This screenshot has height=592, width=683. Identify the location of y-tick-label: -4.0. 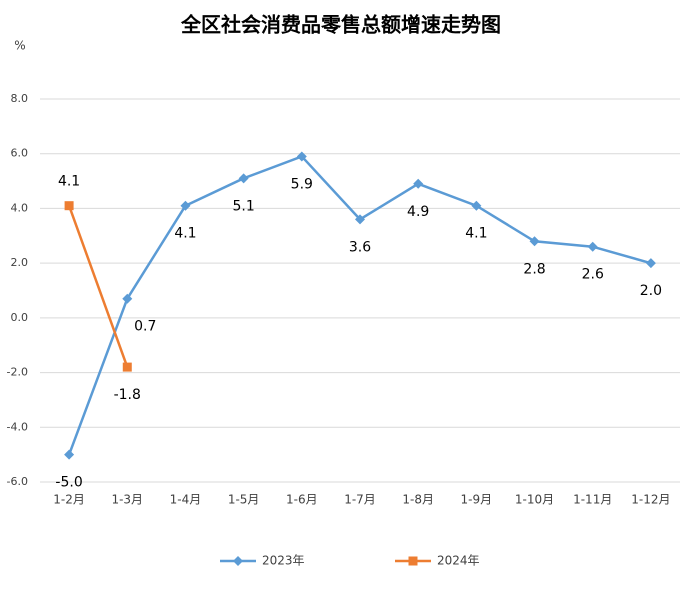
(17, 426).